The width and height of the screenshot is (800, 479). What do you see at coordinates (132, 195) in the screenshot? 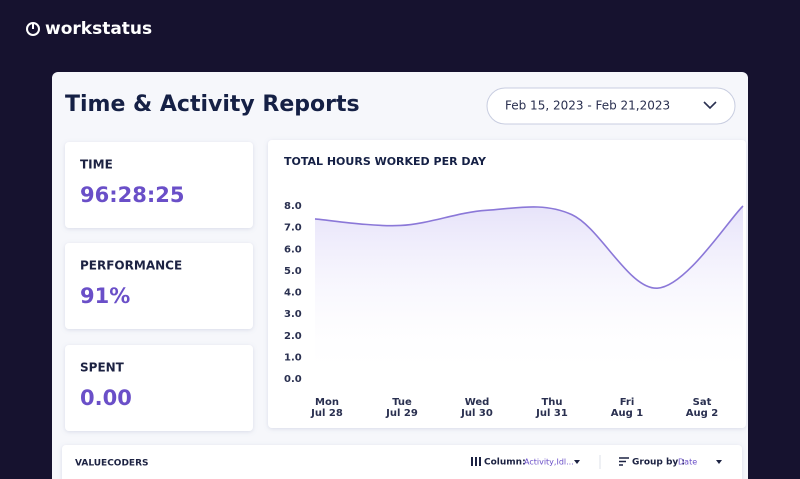
I see `stat-value: 96:28:25` at bounding box center [132, 195].